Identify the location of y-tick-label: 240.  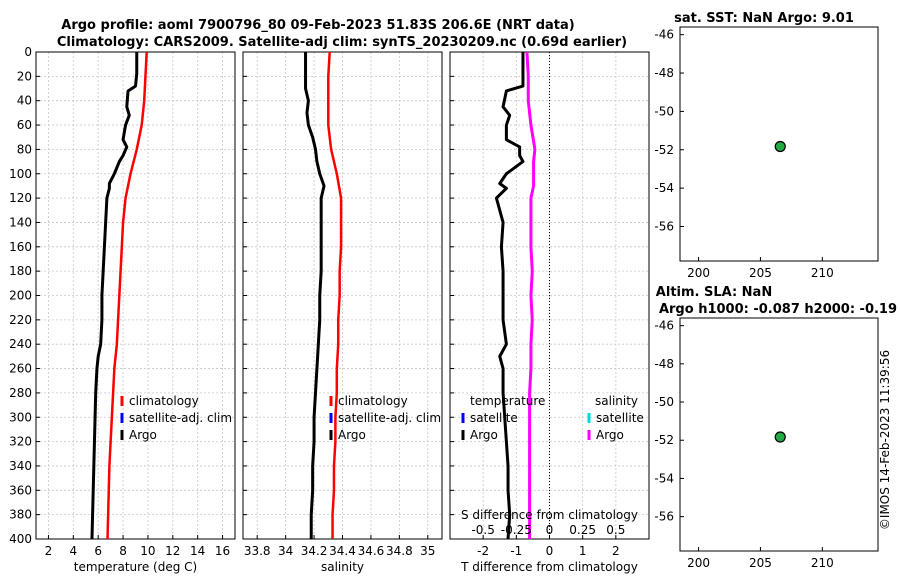
(20, 344).